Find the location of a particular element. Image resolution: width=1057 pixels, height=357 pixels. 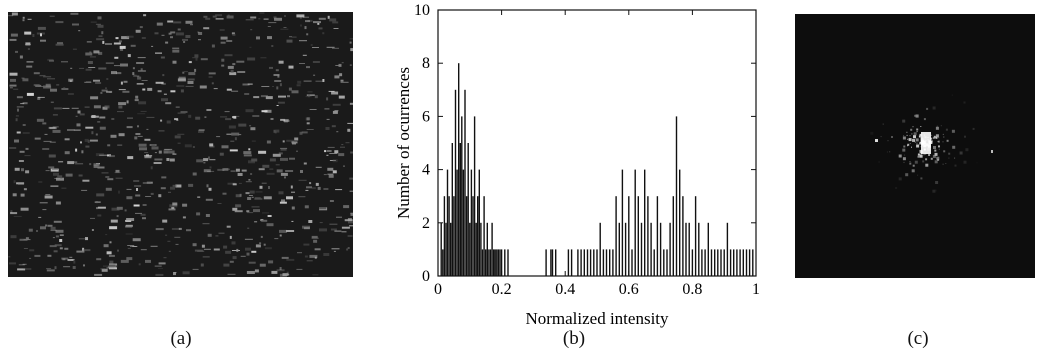

x-tick-label: 0.2 is located at coordinates (502, 289).